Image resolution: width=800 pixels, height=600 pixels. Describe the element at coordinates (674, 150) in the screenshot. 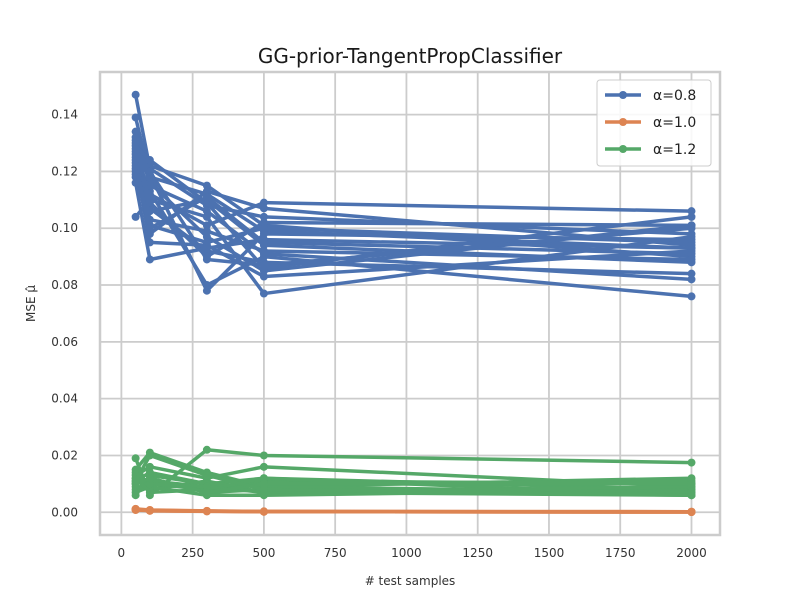

I see `legend-entry: α=1.2` at that location.